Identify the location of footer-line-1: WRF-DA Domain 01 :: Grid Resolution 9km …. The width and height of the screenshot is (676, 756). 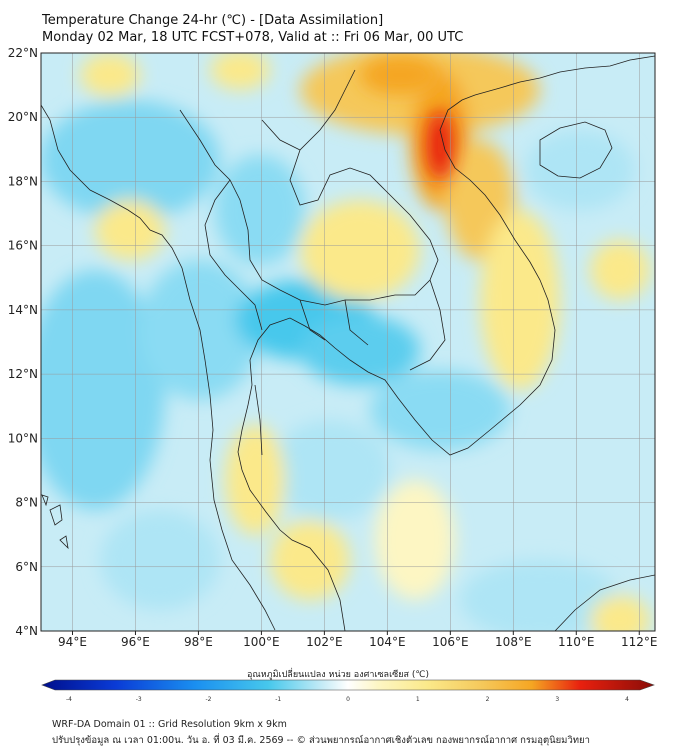
(169, 724).